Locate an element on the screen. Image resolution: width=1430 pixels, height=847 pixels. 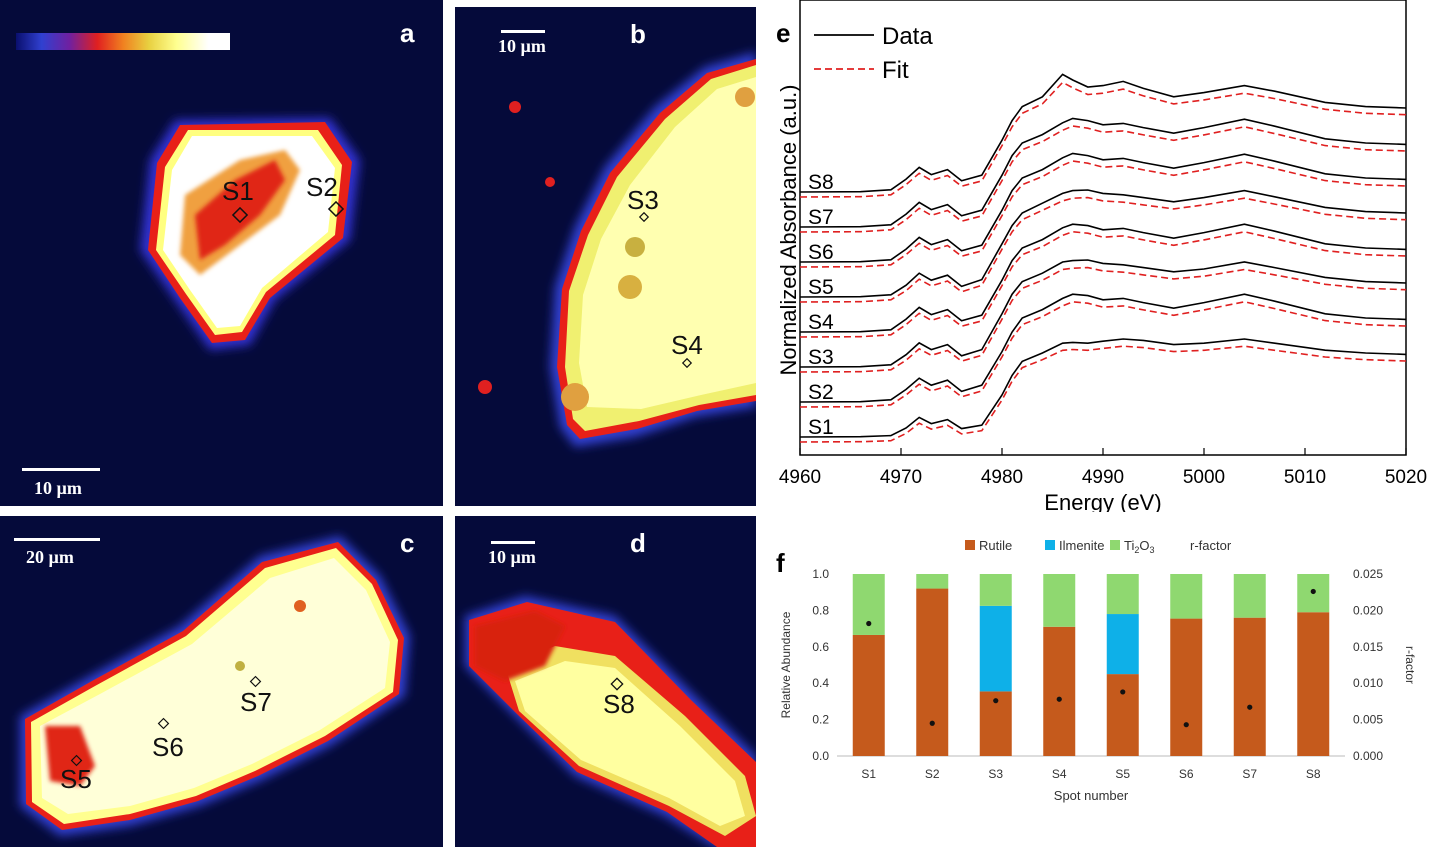
x-tick-label: S6 is located at coordinates (1186, 774).